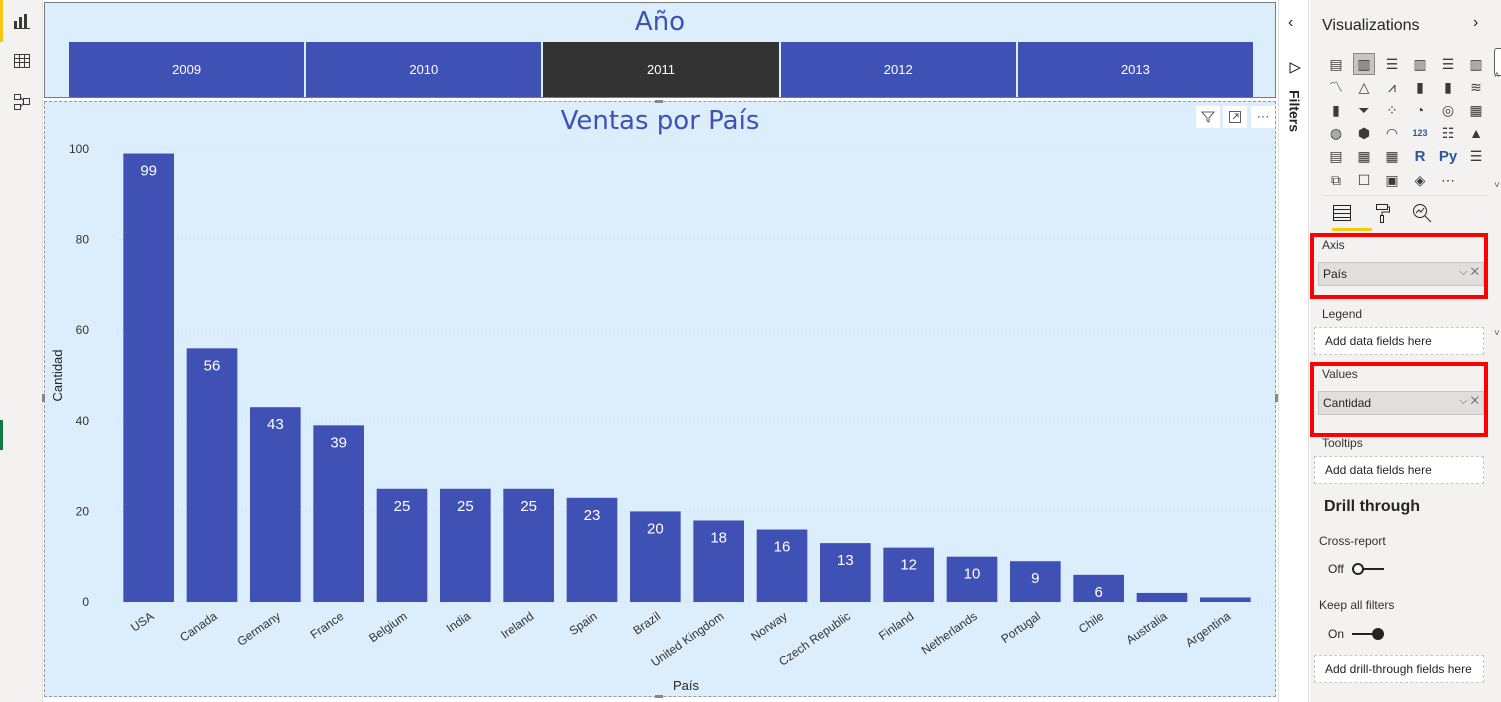 The width and height of the screenshot is (1501, 702). I want to click on view-switcher-rail, so click(21, 351).